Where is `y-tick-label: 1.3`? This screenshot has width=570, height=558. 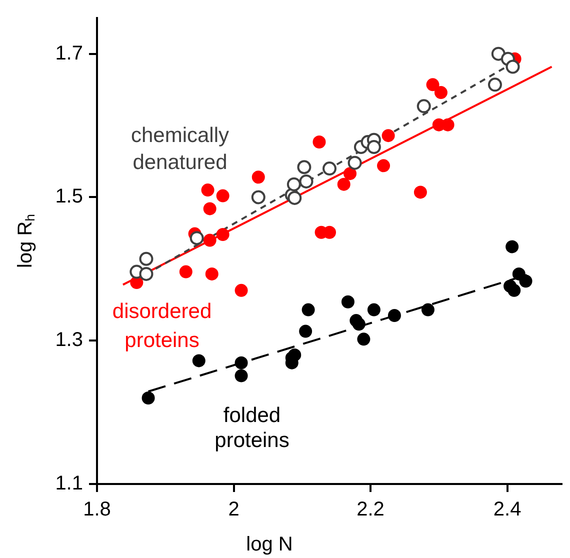
y-tick-label: 1.3 is located at coordinates (69, 340).